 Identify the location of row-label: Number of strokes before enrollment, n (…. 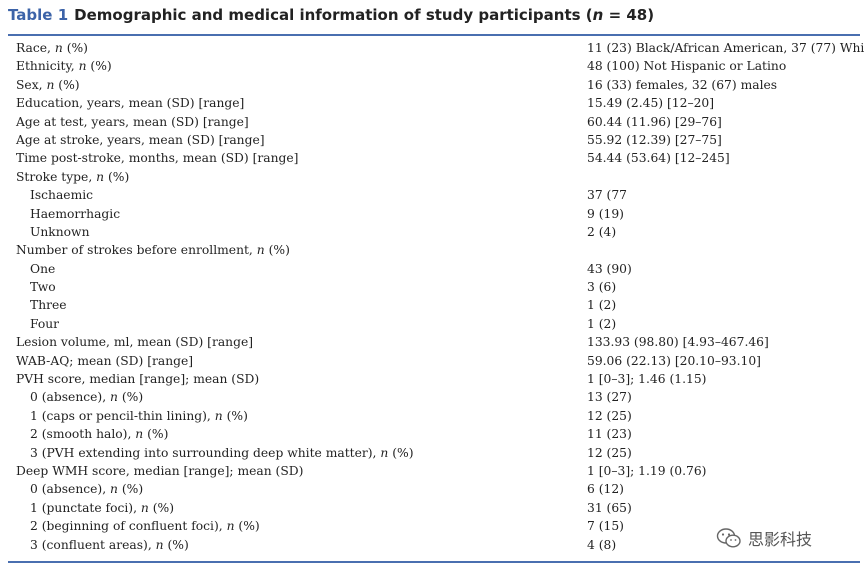
(153, 250).